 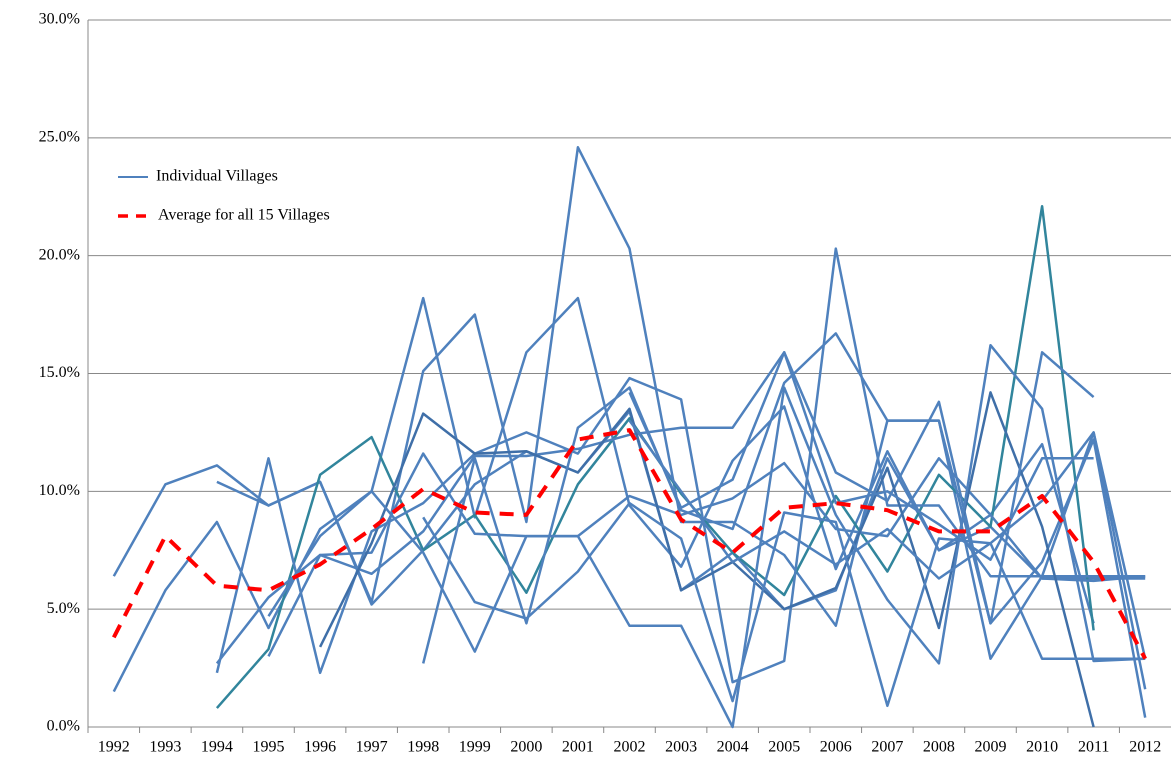 I want to click on y-tick-label: 10.0%, so click(x=59, y=490).